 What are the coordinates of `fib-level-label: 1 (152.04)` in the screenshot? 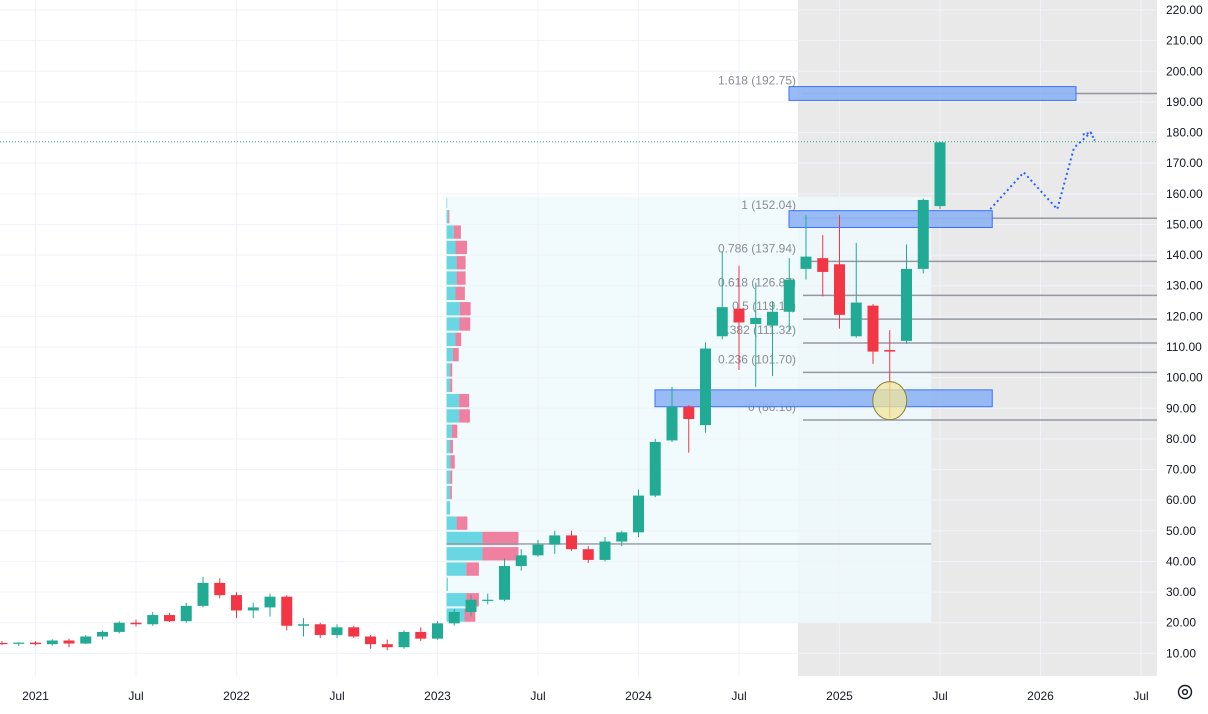 It's located at (768, 205).